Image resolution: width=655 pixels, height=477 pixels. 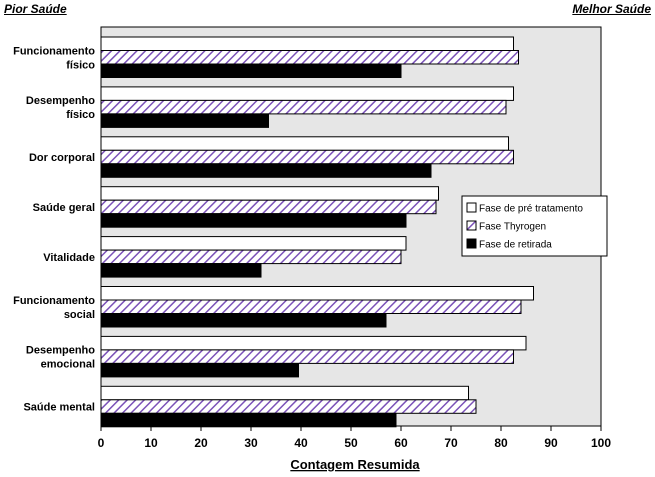 What do you see at coordinates (251, 443) in the screenshot?
I see `x-tick-label: 30` at bounding box center [251, 443].